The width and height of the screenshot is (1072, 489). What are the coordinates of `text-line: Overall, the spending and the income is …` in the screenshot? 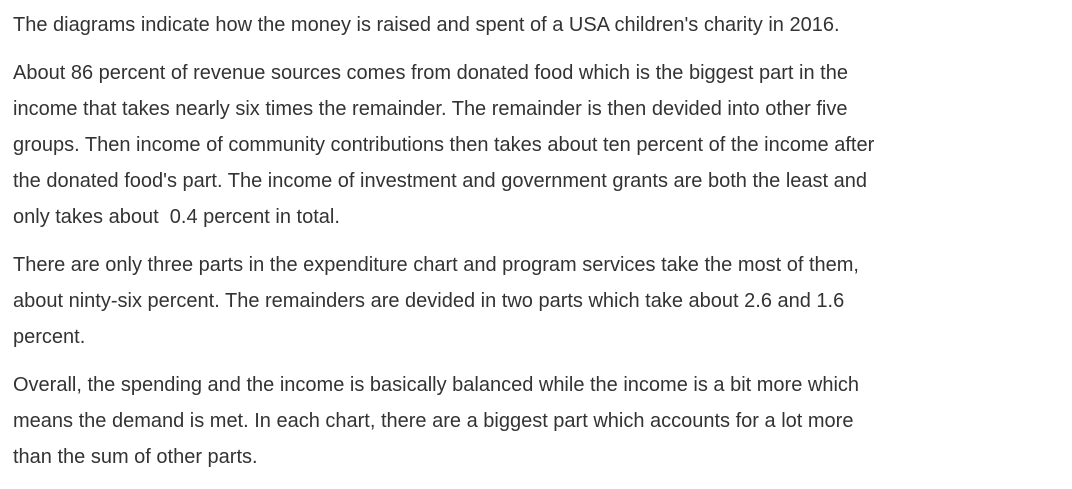 It's located at (436, 385).